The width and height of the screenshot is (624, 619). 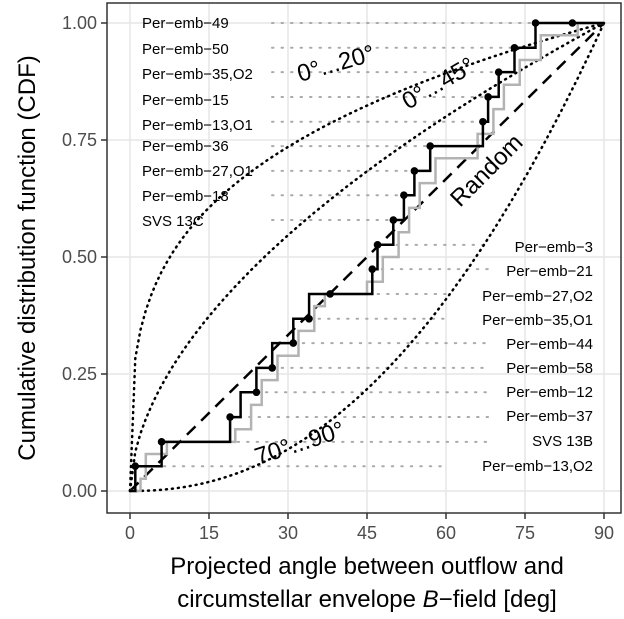 What do you see at coordinates (554, 247) in the screenshot?
I see `right-source-label: Per−emb−3` at bounding box center [554, 247].